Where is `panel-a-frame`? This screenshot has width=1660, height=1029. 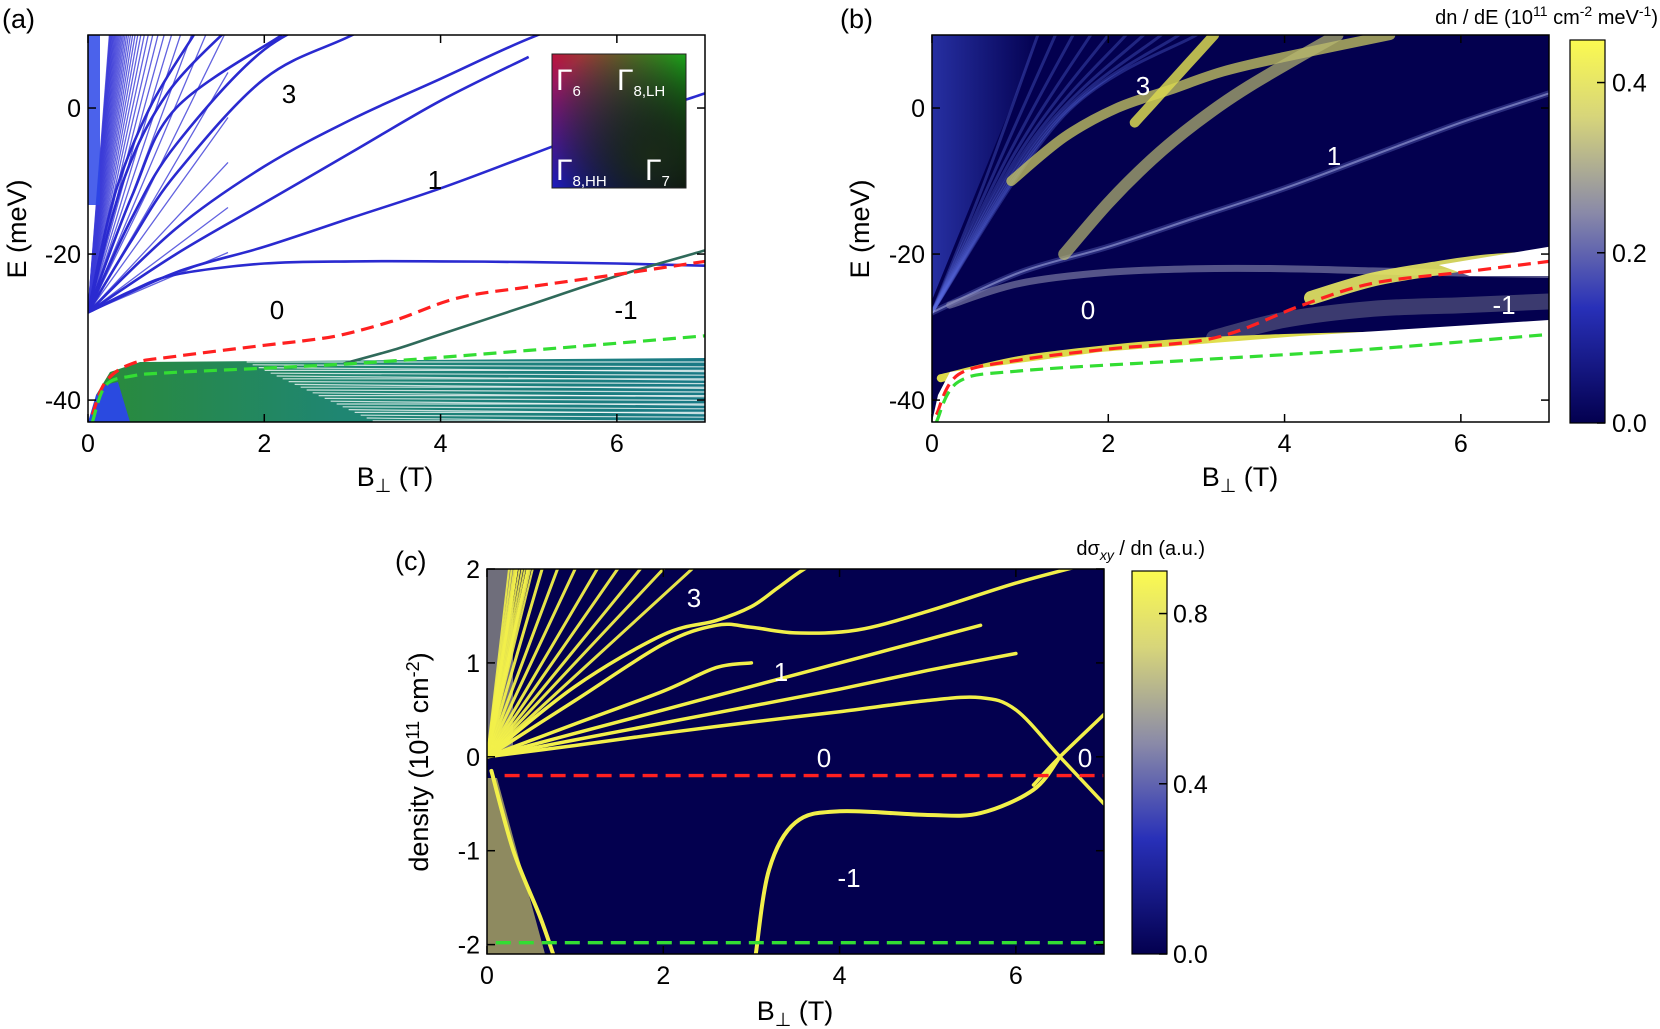
panel-a-frame is located at coordinates (396, 228).